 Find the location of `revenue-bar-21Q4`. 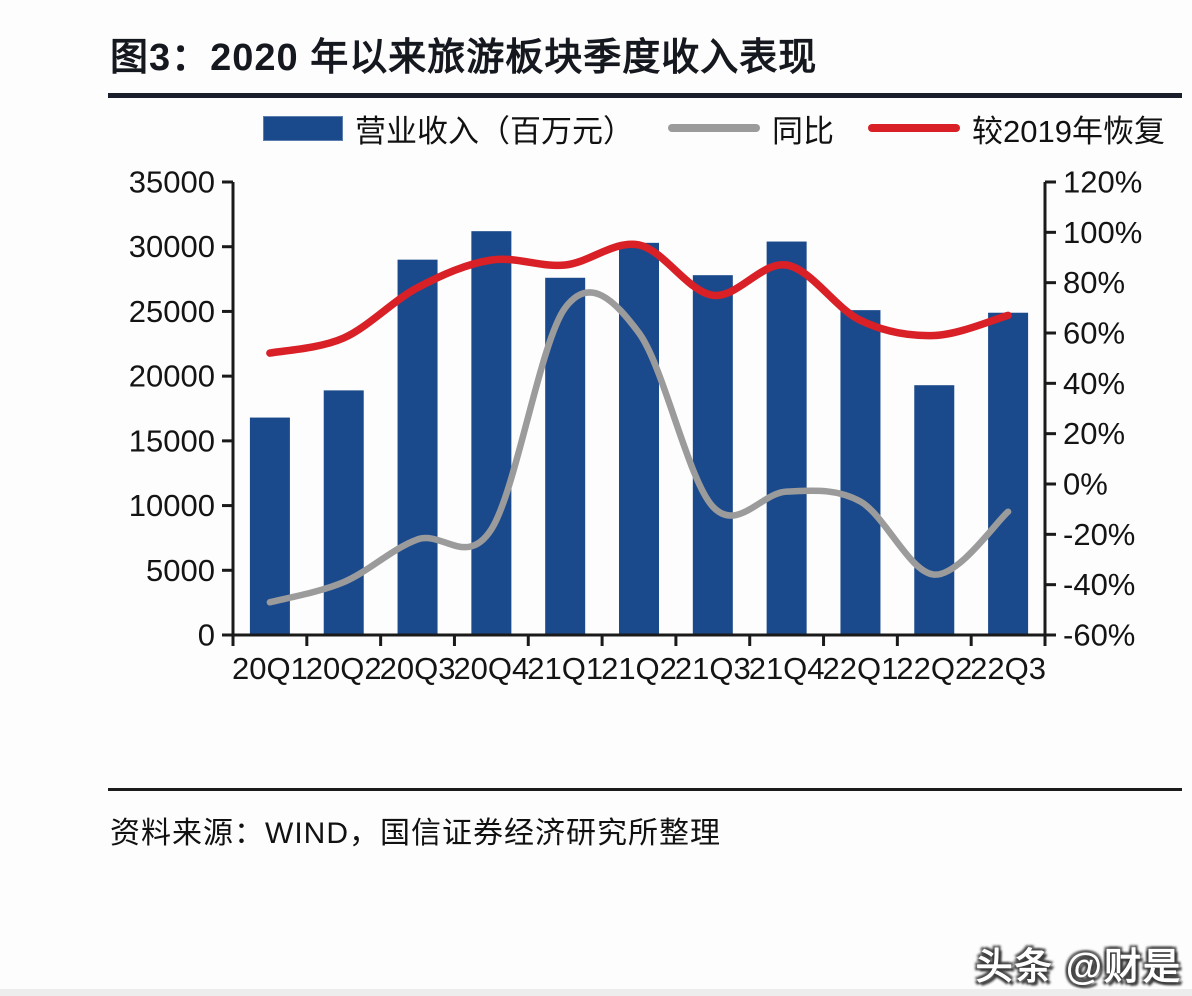

revenue-bar-21Q4 is located at coordinates (786, 438).